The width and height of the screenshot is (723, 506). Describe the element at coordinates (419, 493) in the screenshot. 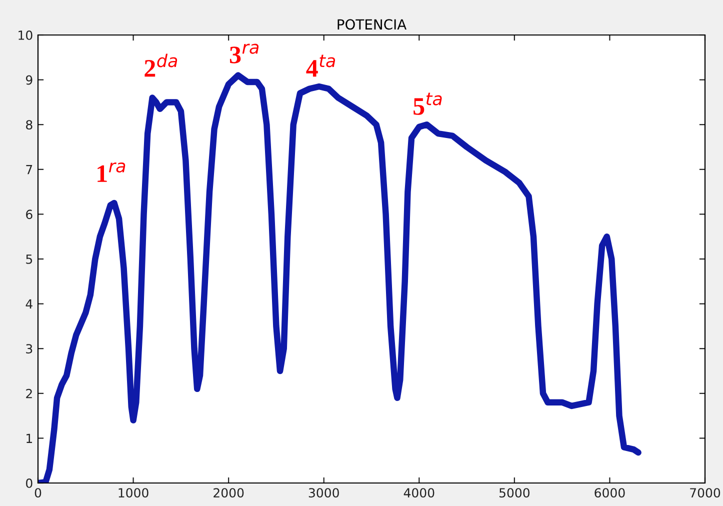

I see `x-tick-label: 4000` at that location.